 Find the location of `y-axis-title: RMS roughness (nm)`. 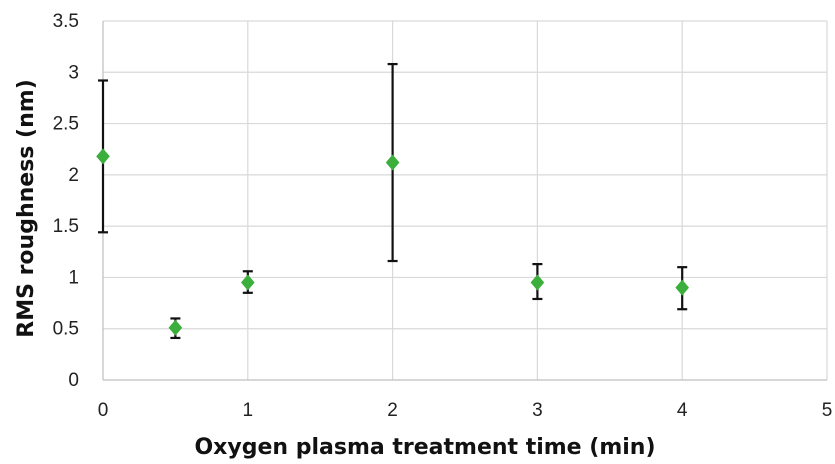

y-axis-title: RMS roughness (nm) is located at coordinates (26, 208).